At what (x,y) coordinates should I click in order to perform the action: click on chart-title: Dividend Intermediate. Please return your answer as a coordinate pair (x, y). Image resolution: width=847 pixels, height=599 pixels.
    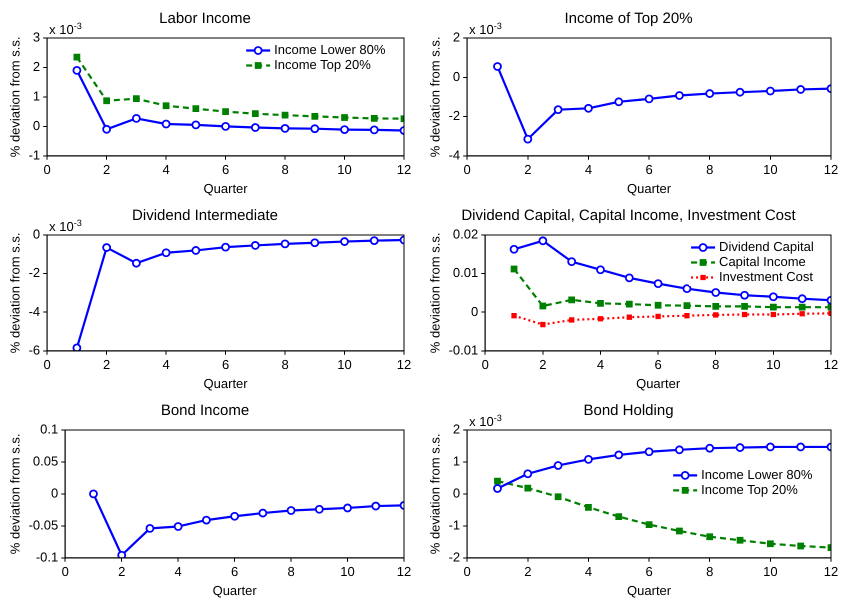
    Looking at the image, I should click on (205, 215).